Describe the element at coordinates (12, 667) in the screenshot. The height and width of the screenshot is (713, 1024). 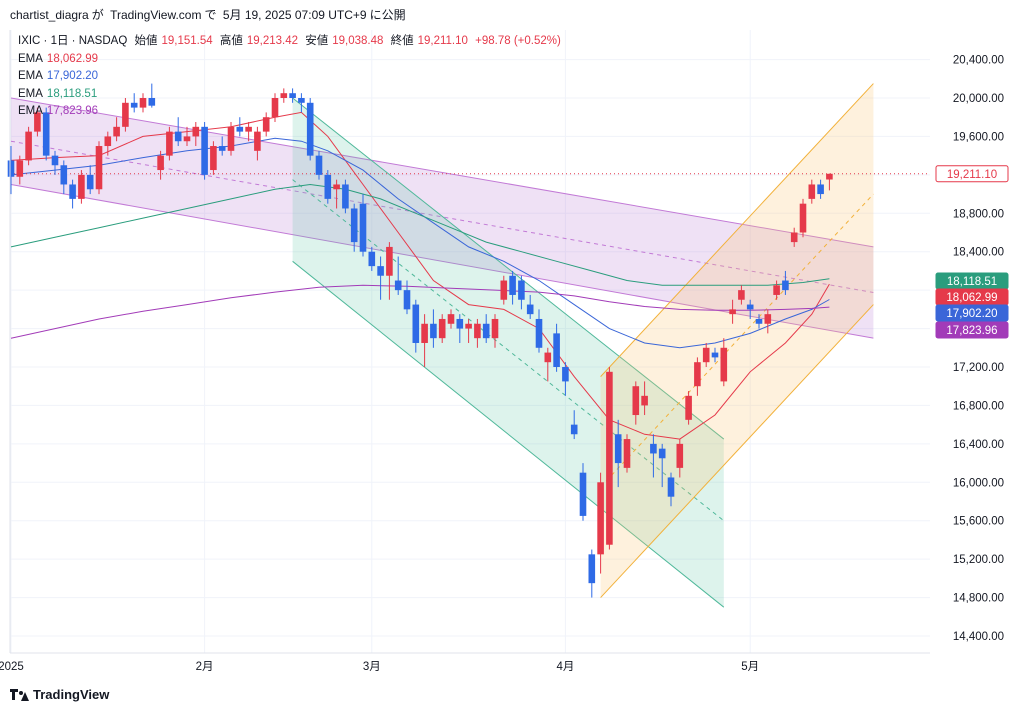
I see `x-tick-label: 2025` at that location.